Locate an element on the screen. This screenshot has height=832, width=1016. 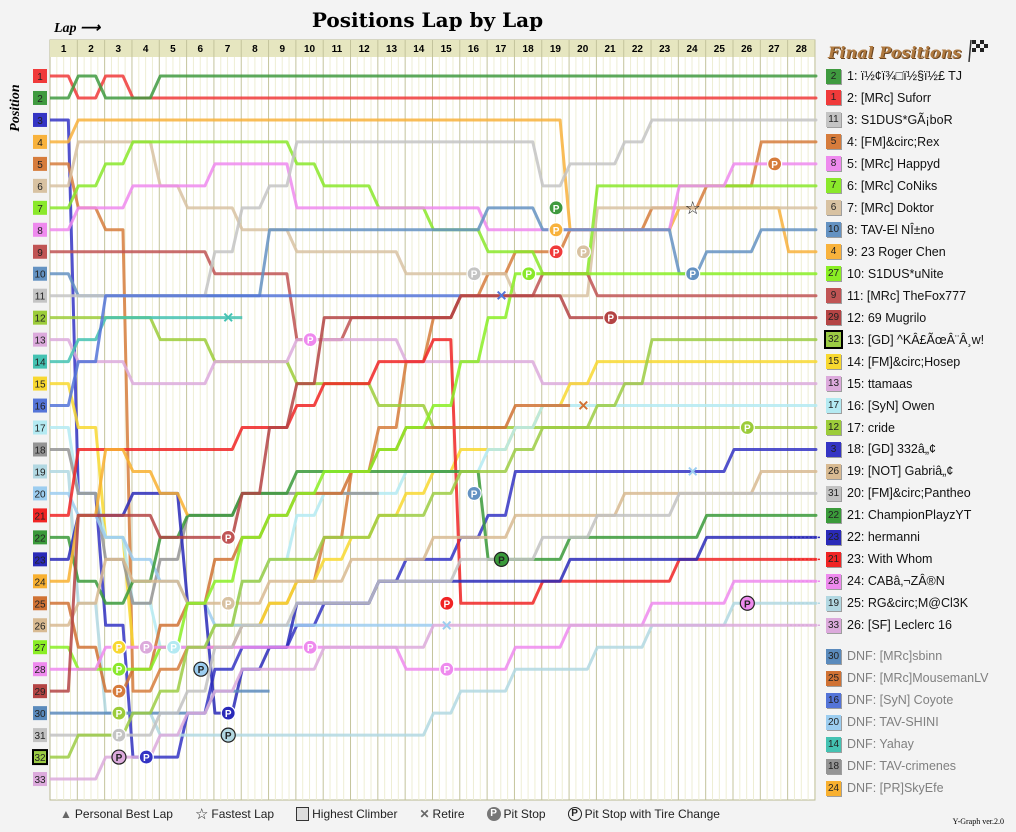
x-icon: ✕ is located at coordinates (424, 814).